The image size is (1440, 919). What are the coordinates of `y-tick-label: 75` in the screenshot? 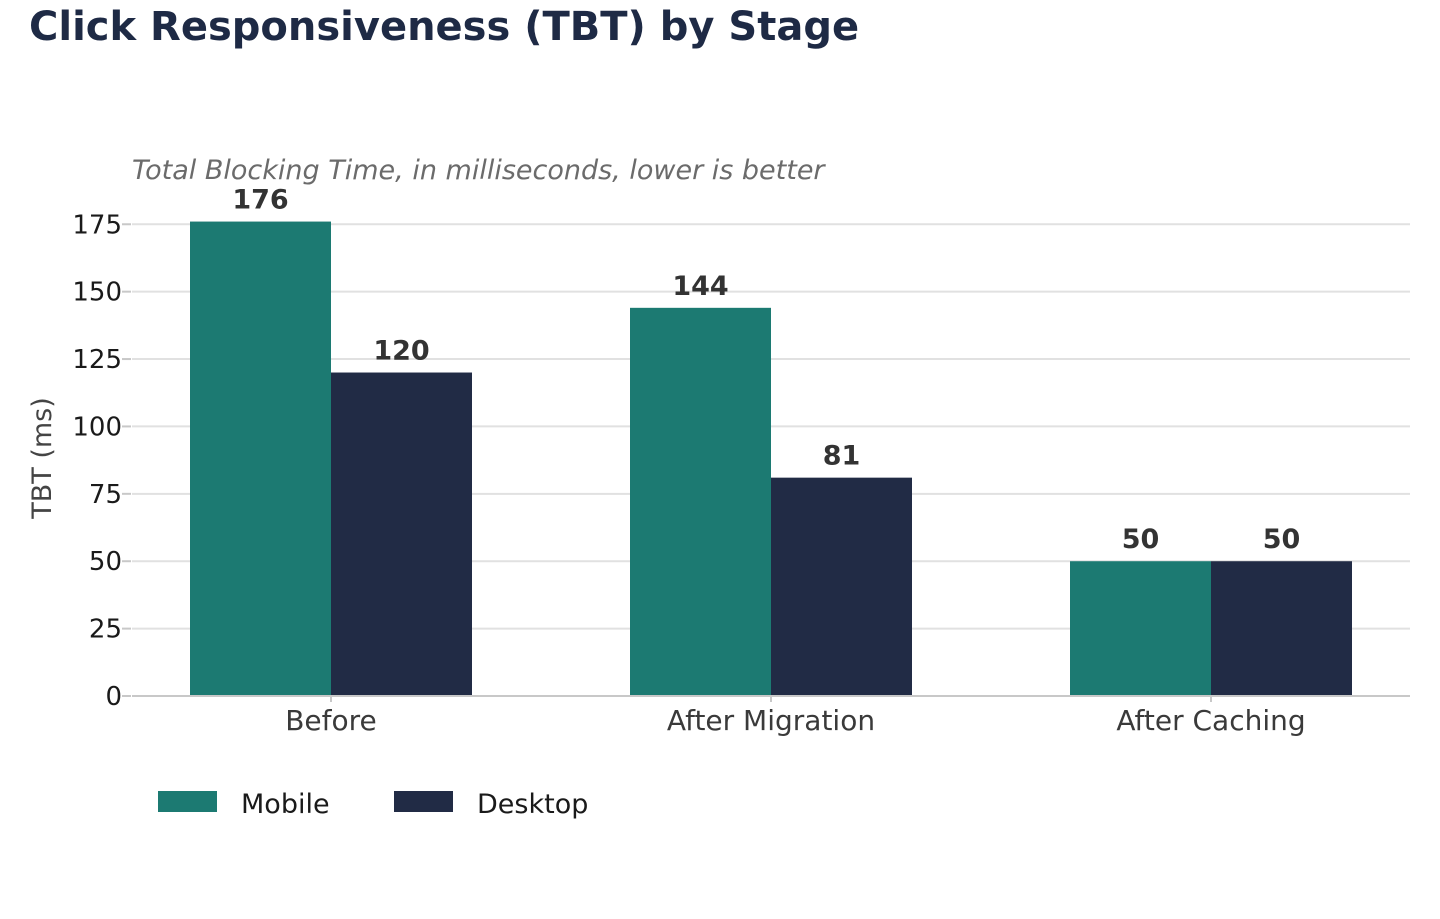 It's located at (105, 495).